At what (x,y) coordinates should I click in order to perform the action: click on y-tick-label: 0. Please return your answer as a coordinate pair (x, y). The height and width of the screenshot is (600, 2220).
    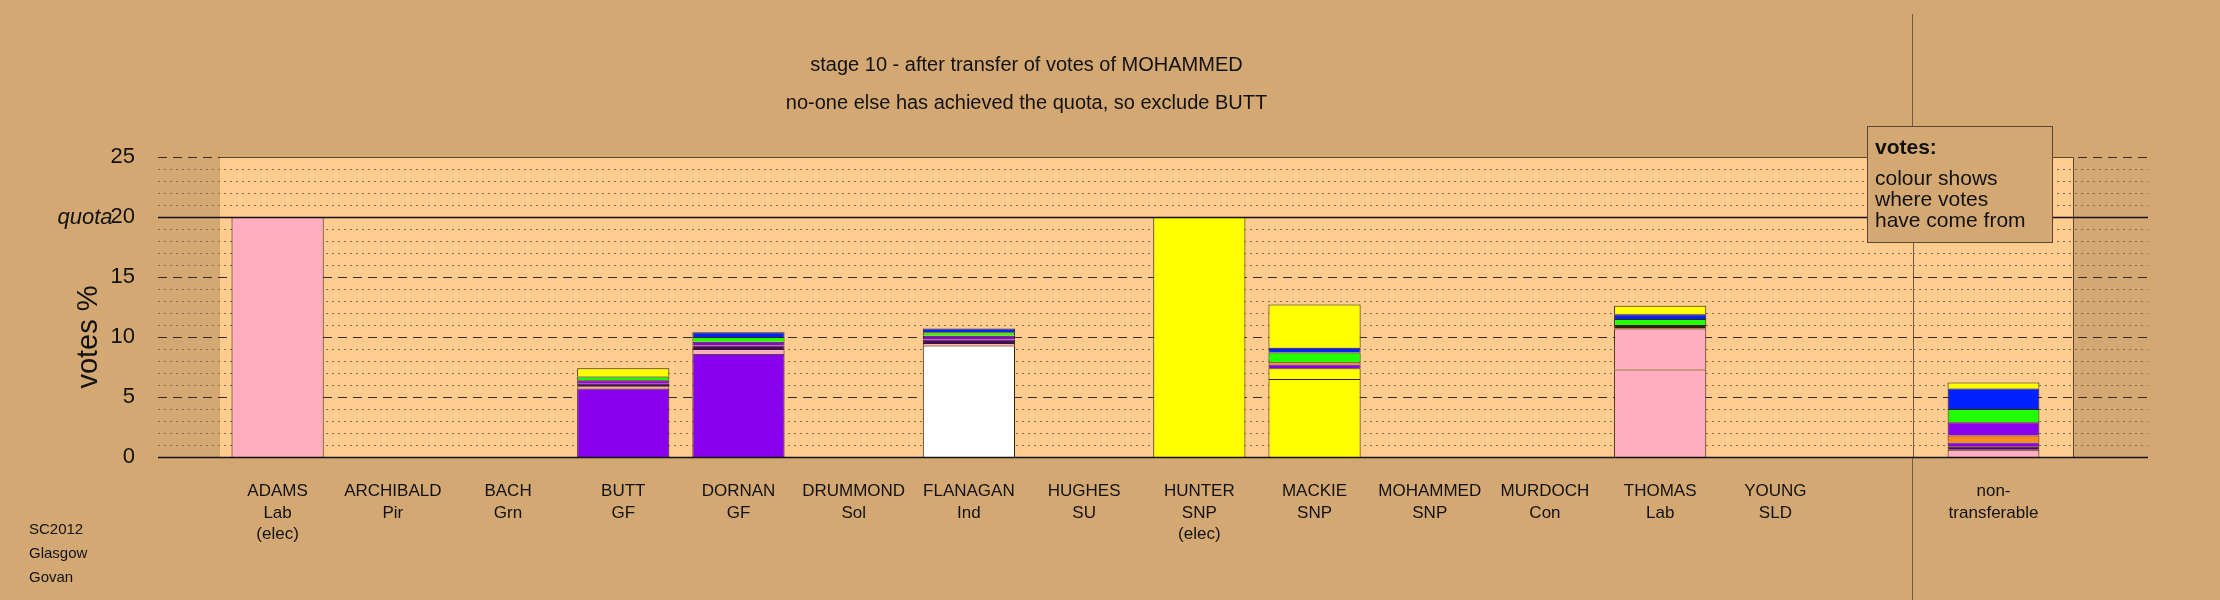
    Looking at the image, I should click on (128, 456).